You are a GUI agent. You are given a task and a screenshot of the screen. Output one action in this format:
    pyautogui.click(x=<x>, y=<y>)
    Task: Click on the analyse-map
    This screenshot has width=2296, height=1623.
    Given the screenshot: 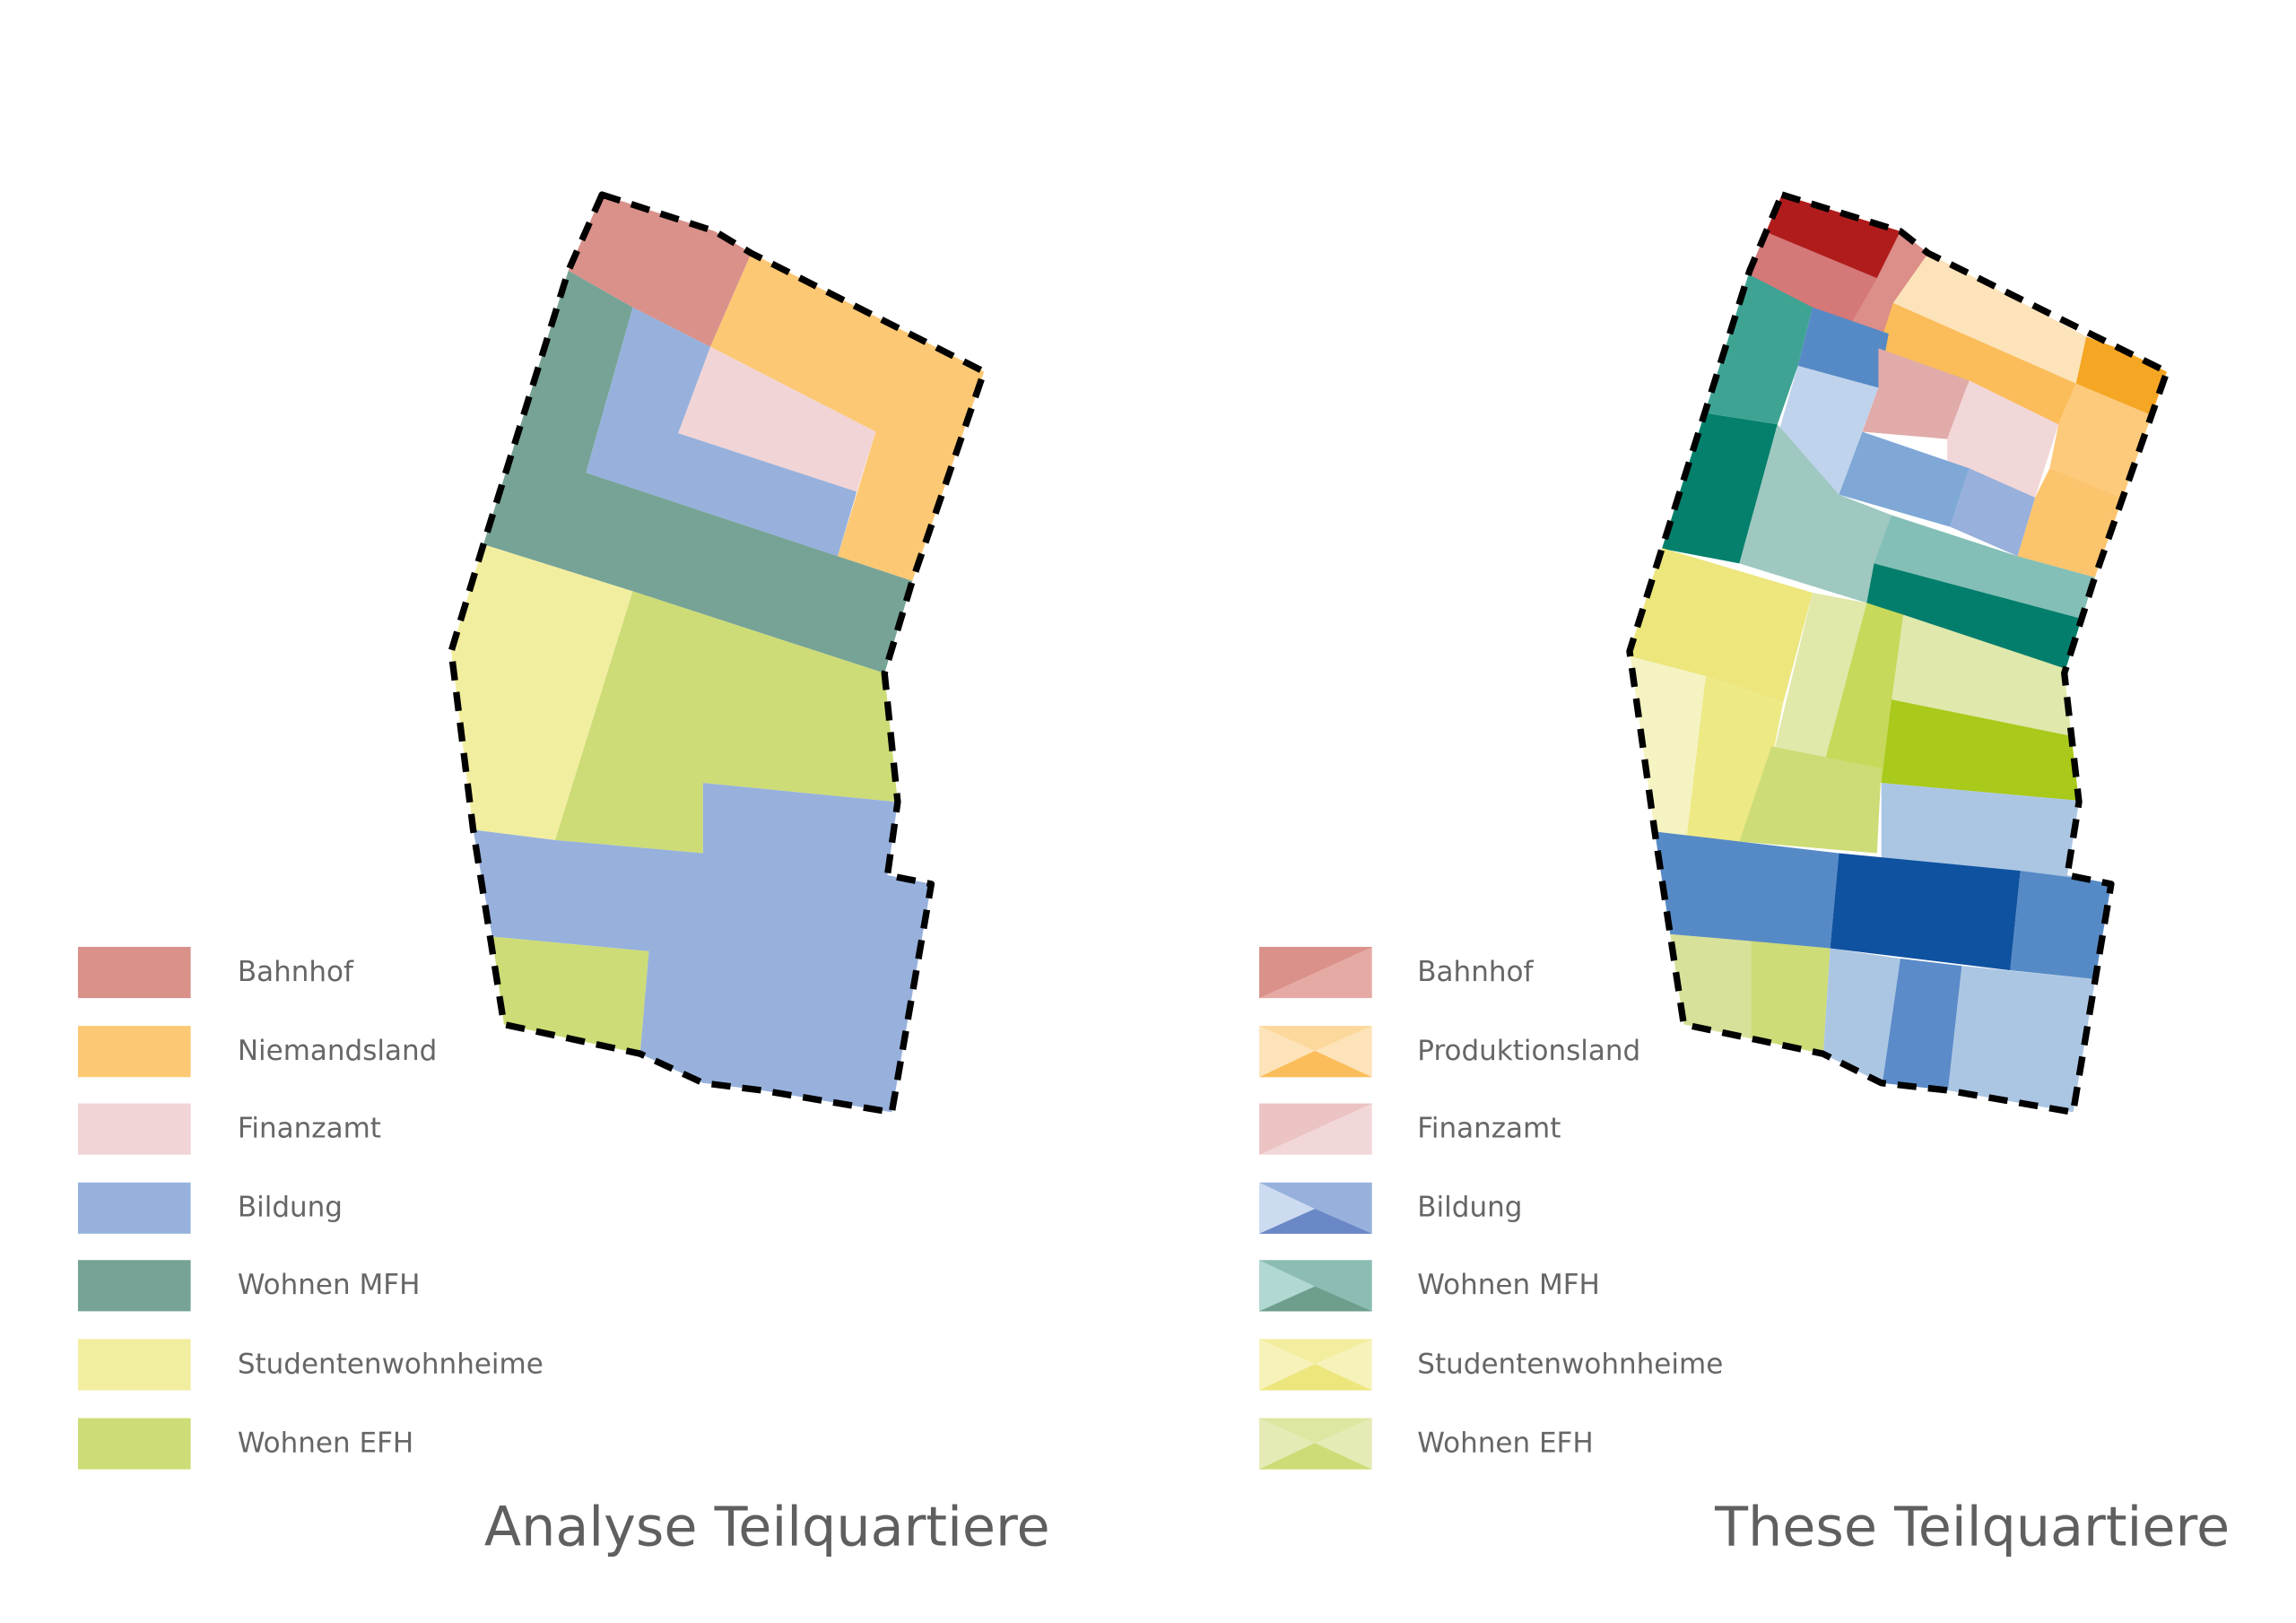 What is the action you would take?
    pyautogui.click(x=717, y=653)
    